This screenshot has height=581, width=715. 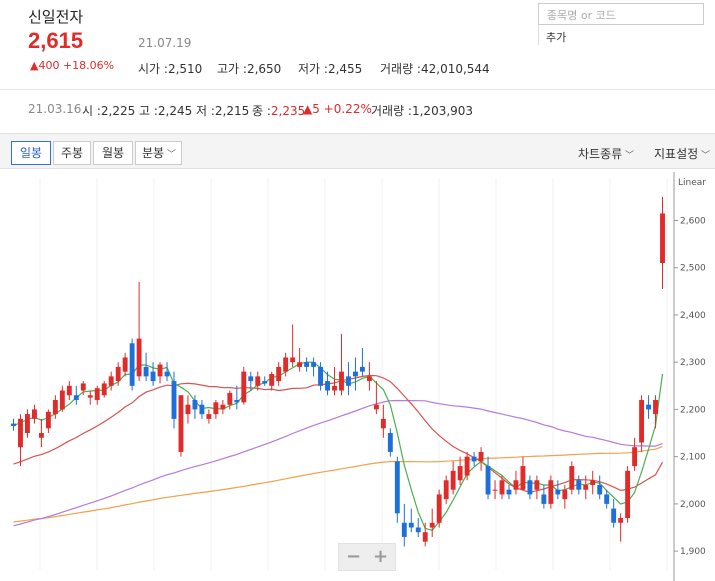 I want to click on high-price: 고가 :2,650, so click(x=249, y=69).